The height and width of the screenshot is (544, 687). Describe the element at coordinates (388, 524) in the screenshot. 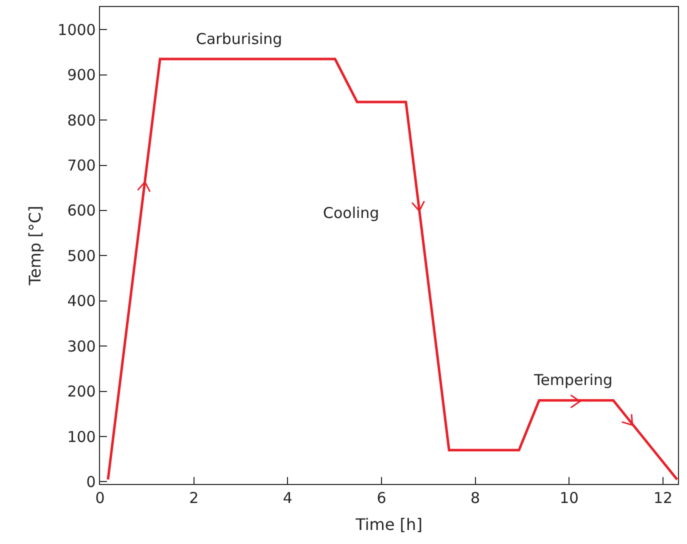

I see `x-axis-title: Time [h]` at that location.